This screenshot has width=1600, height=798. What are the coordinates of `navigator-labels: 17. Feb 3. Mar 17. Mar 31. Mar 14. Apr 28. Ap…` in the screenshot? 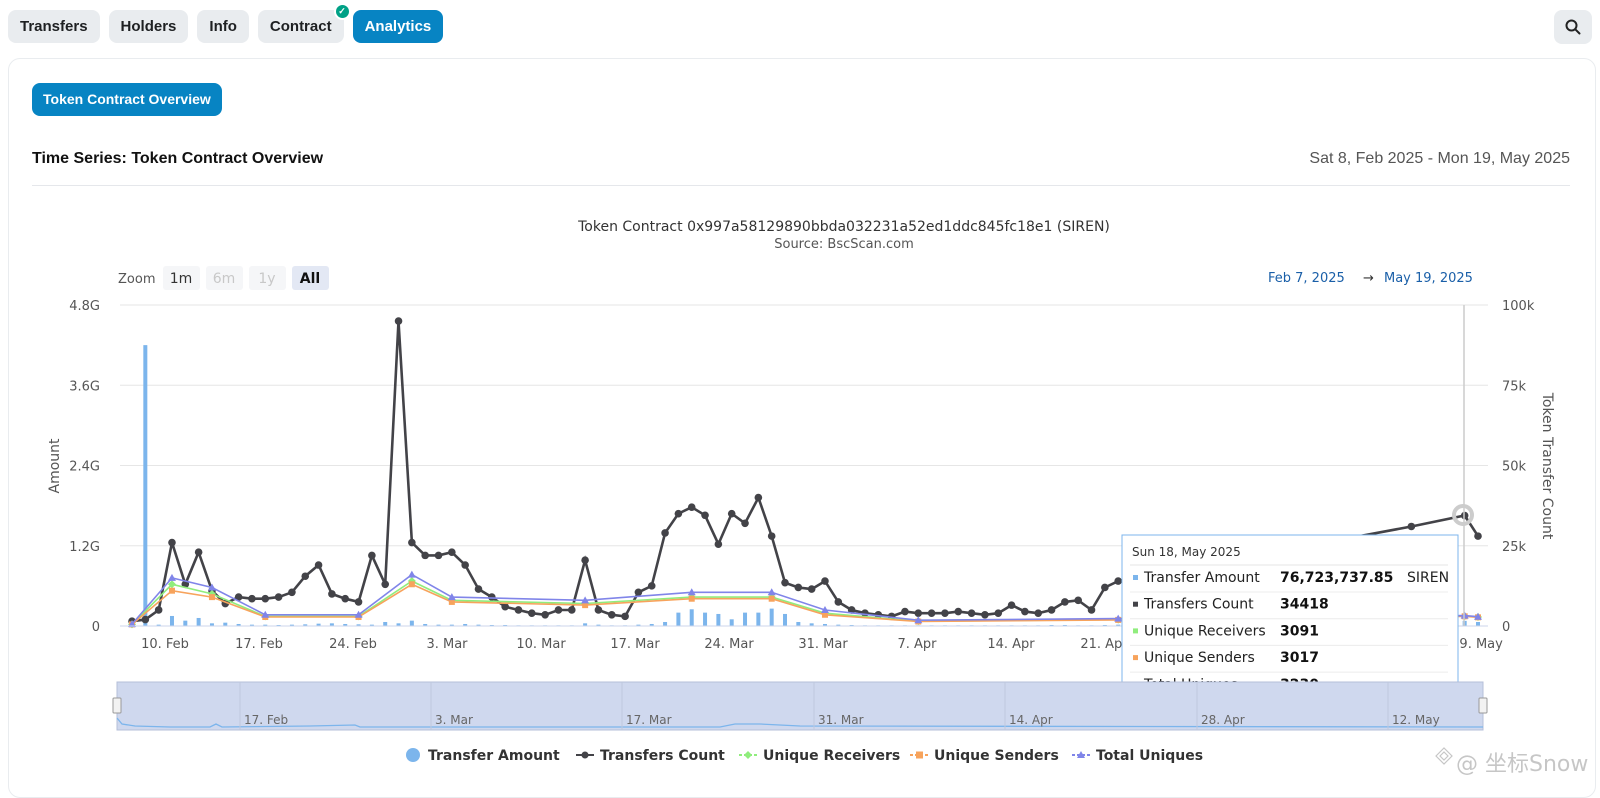 It's located at (839, 706).